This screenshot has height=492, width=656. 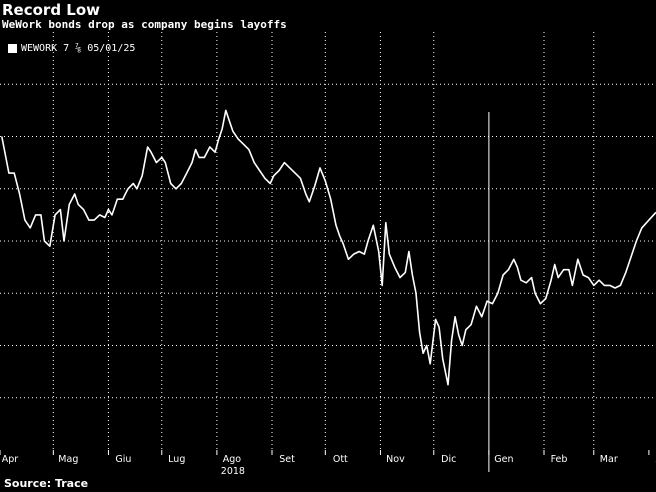 I want to click on x-axis-year-label: 2018, so click(x=233, y=471).